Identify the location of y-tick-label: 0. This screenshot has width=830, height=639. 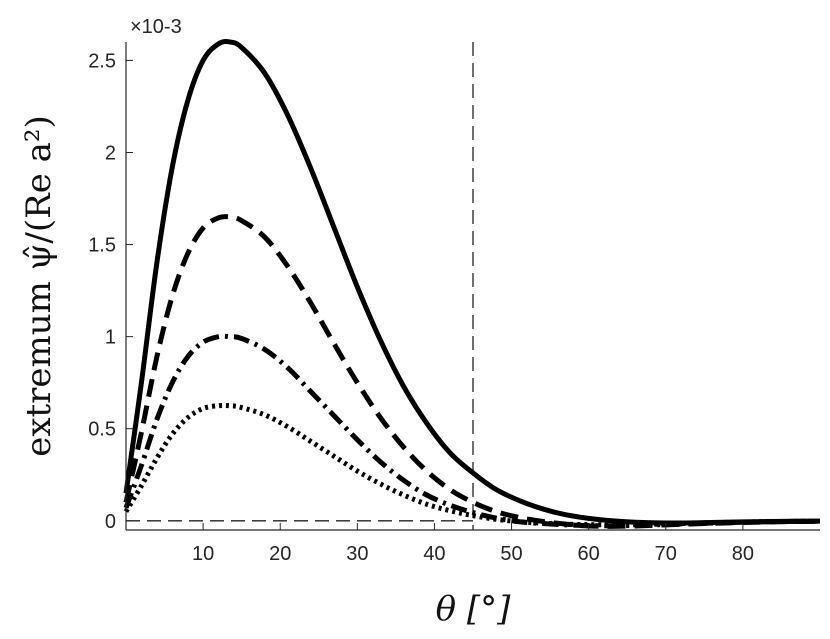
(110, 522).